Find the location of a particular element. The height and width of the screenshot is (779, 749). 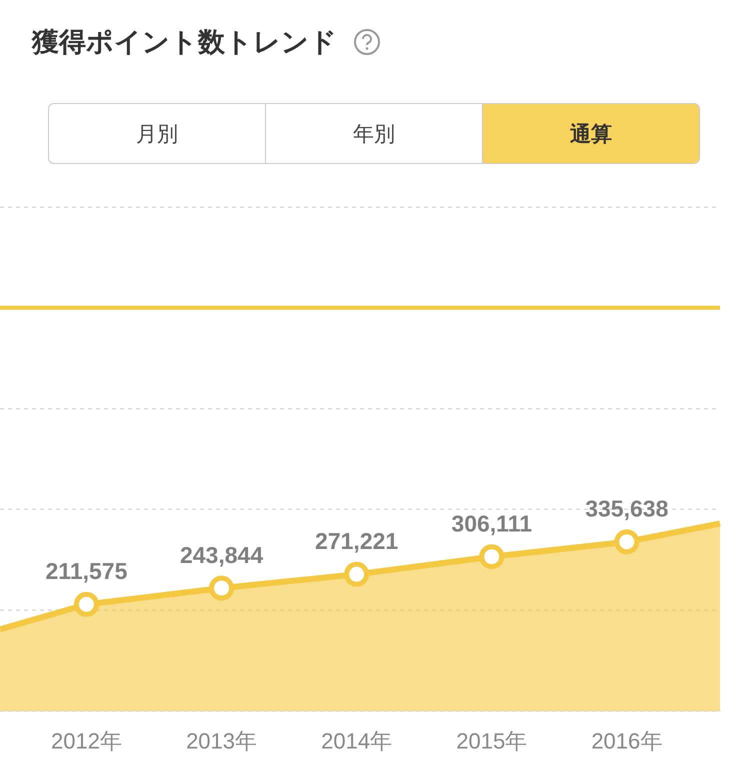

x-tick-label: 2012年 is located at coordinates (86, 741).